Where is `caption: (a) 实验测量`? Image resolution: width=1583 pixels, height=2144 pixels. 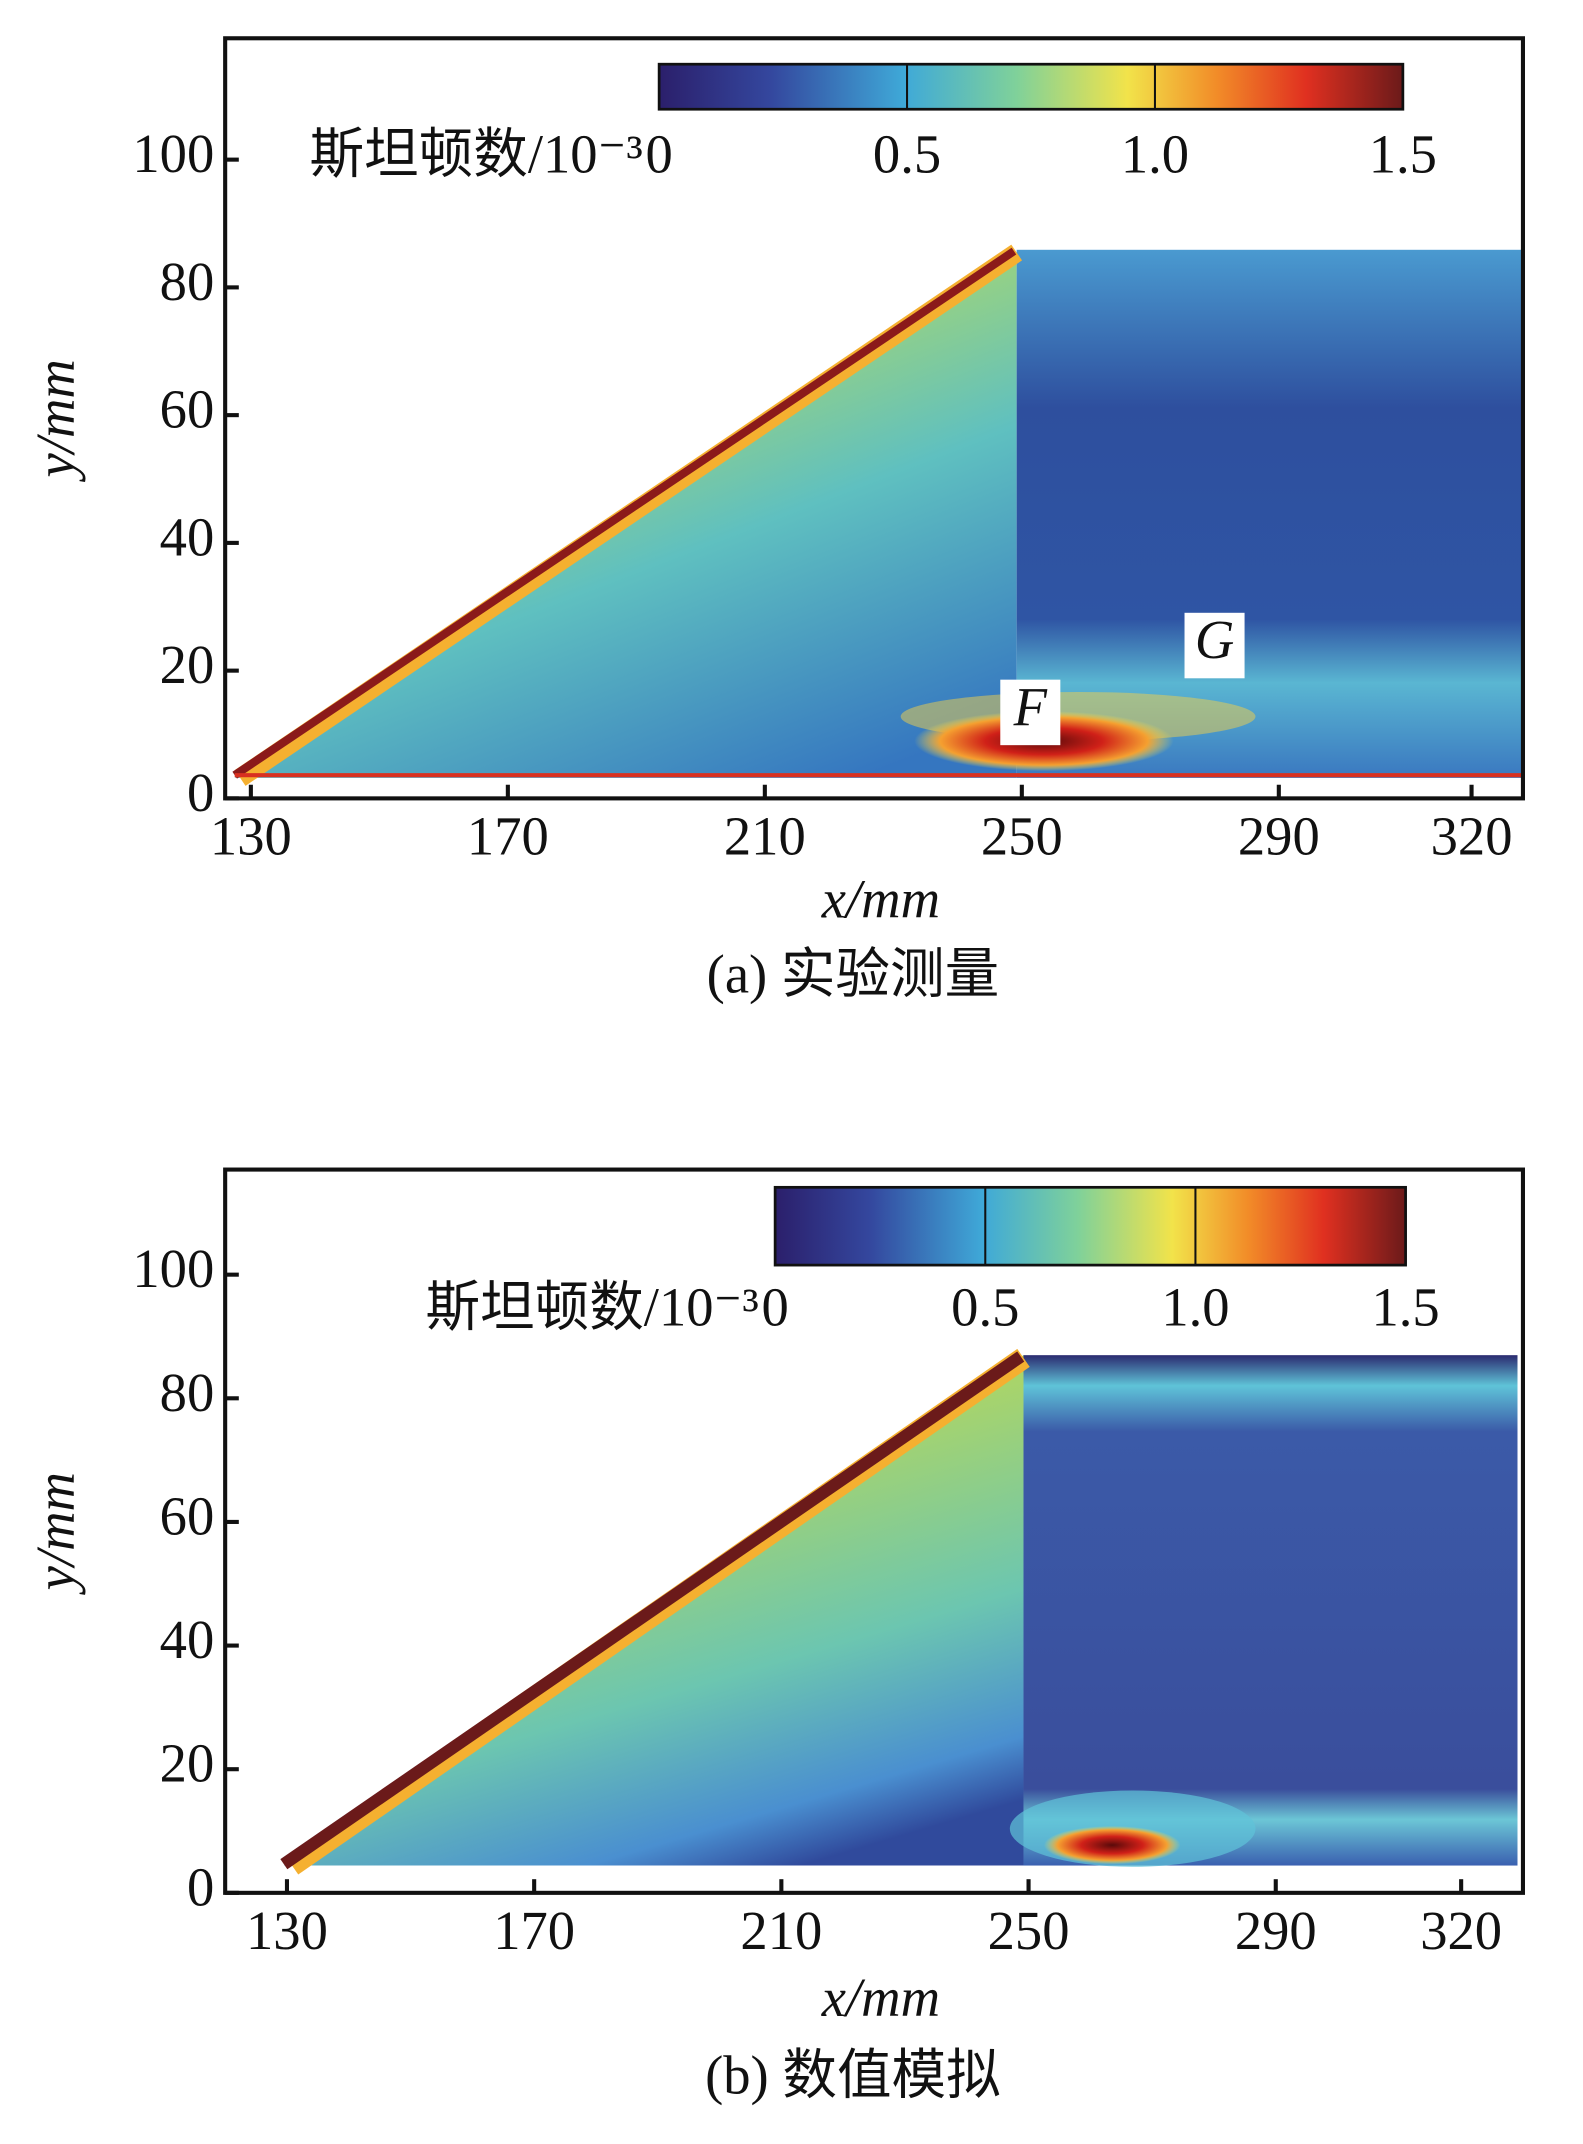
caption: (a) 实验测量 is located at coordinates (853, 973).